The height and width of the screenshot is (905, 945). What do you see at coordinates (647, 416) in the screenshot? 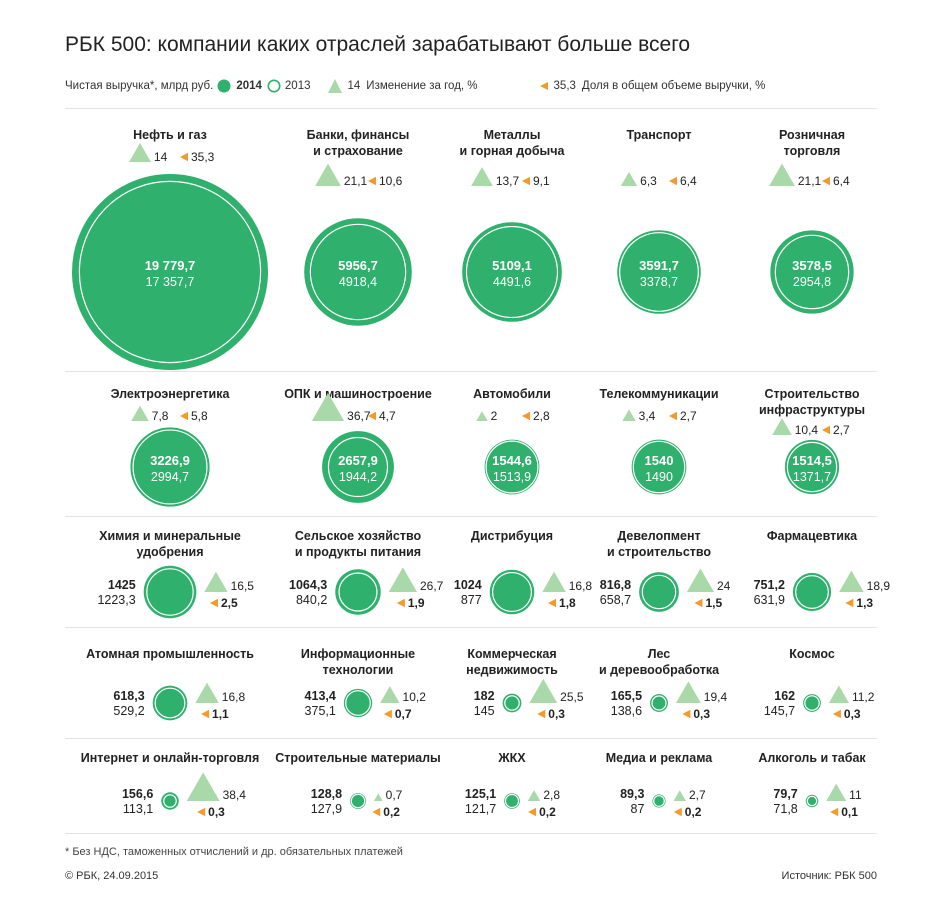
I see `change-value-8: 3,4` at bounding box center [647, 416].